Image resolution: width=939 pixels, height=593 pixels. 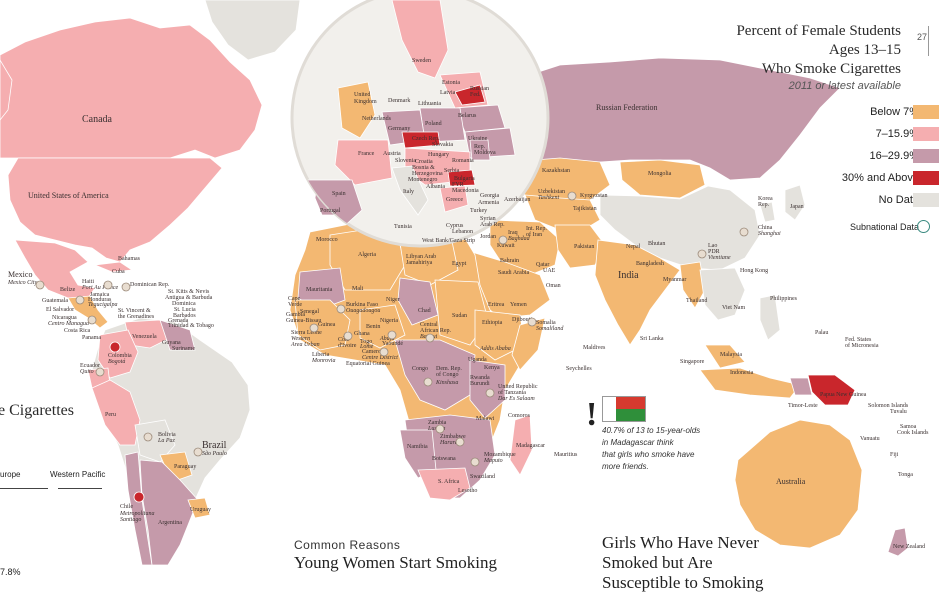 I want to click on label-algeria: Algeria, so click(x=367, y=255).